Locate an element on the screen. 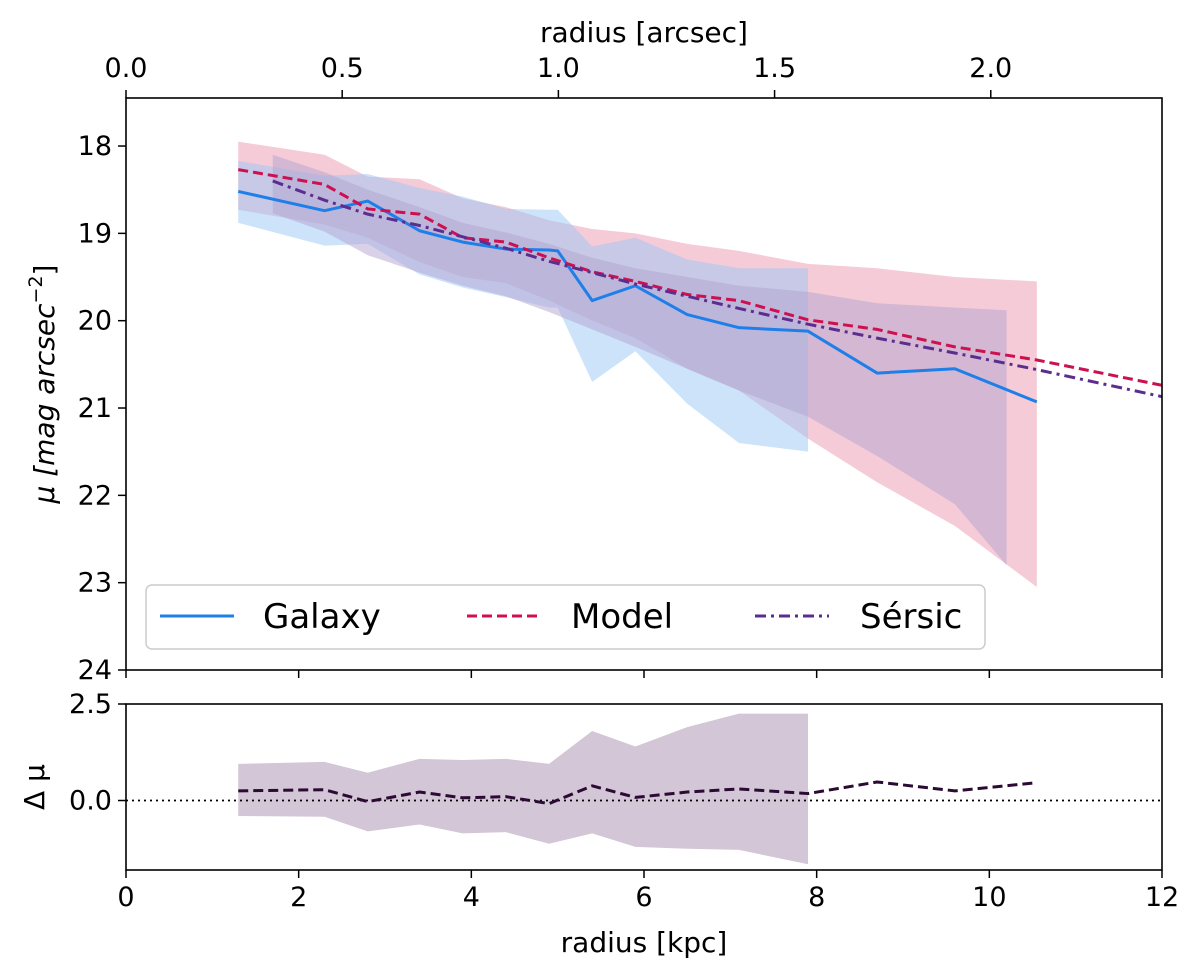 Image resolution: width=1200 pixels, height=977 pixels. x-tick-label-4: 4 is located at coordinates (471, 897).